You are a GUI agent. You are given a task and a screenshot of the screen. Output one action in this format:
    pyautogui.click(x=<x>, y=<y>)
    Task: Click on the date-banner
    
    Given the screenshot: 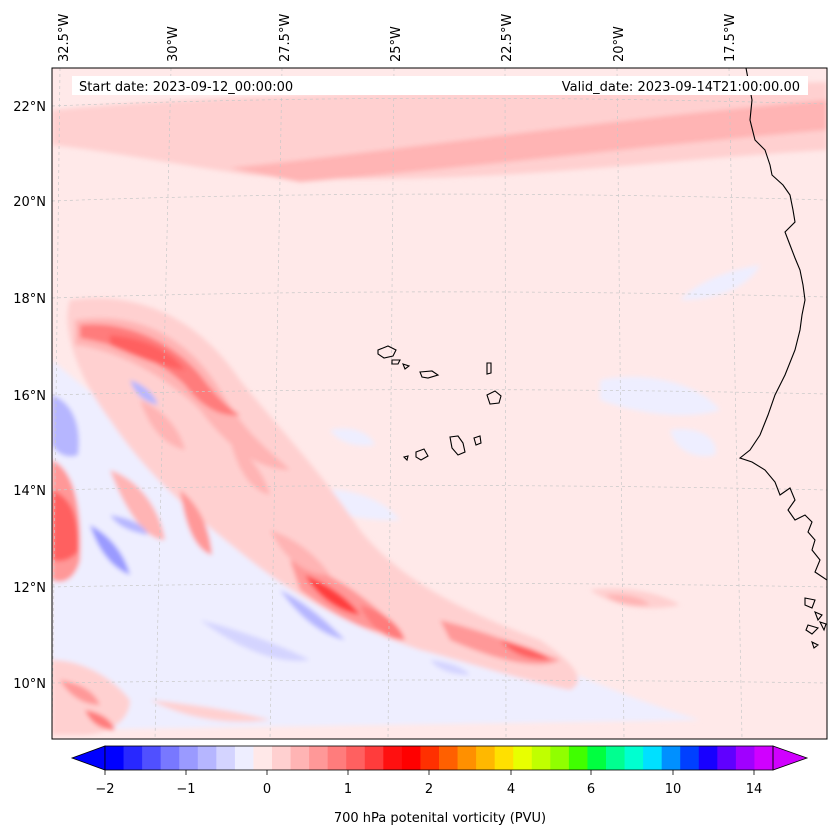 What is the action you would take?
    pyautogui.click(x=440, y=85)
    